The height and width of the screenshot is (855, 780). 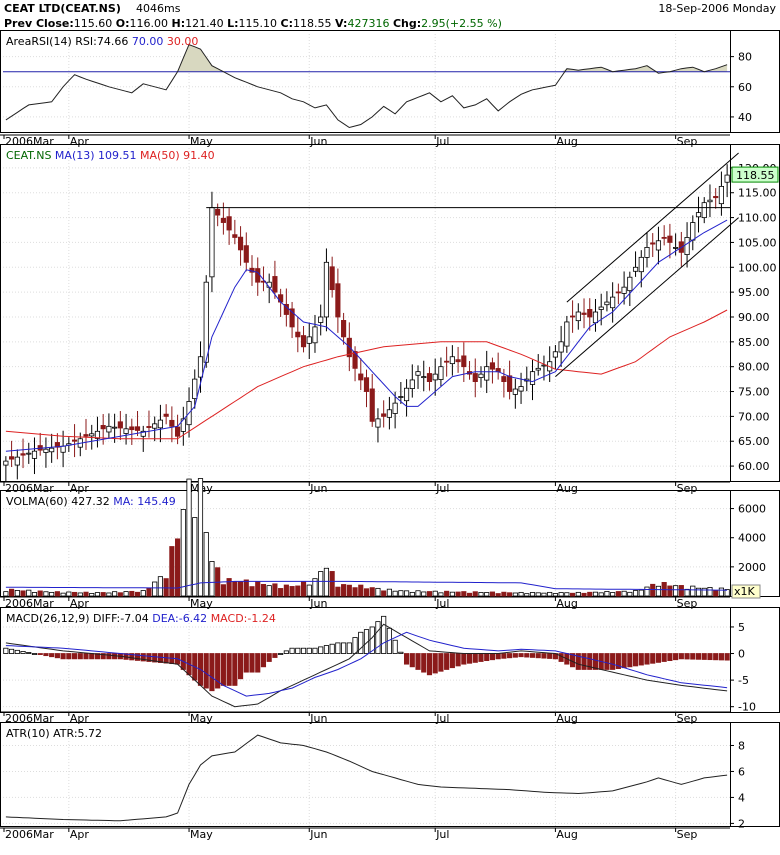 I want to click on low-value: 115.10, so click(x=260, y=23).